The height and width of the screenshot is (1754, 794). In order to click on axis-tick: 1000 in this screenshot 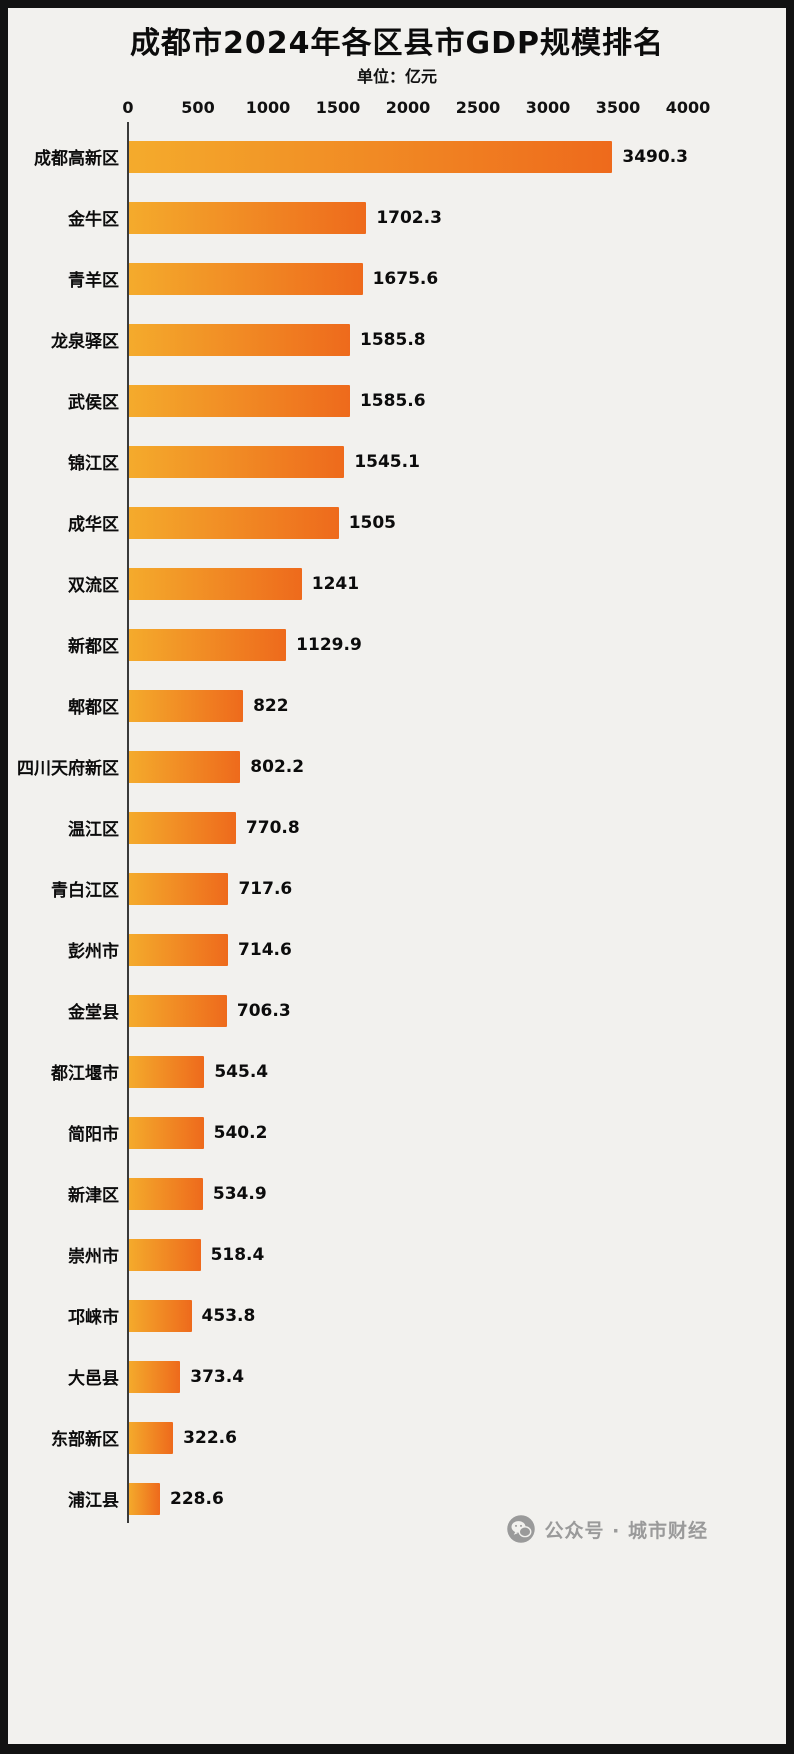, I will do `click(268, 107)`.